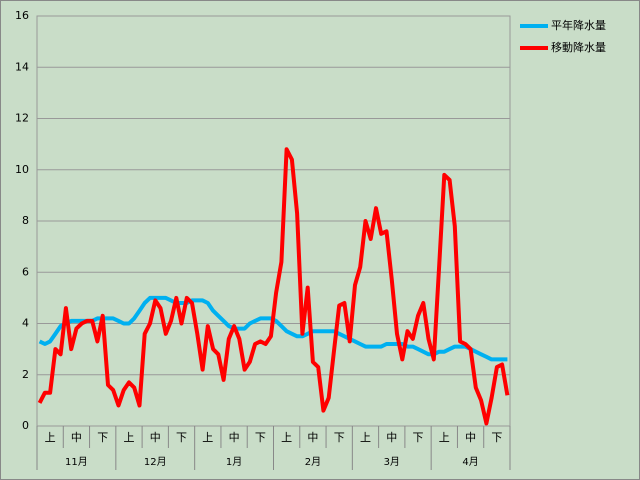 The width and height of the screenshot is (640, 480). I want to click on y-tick-label: 14, so click(22, 66).